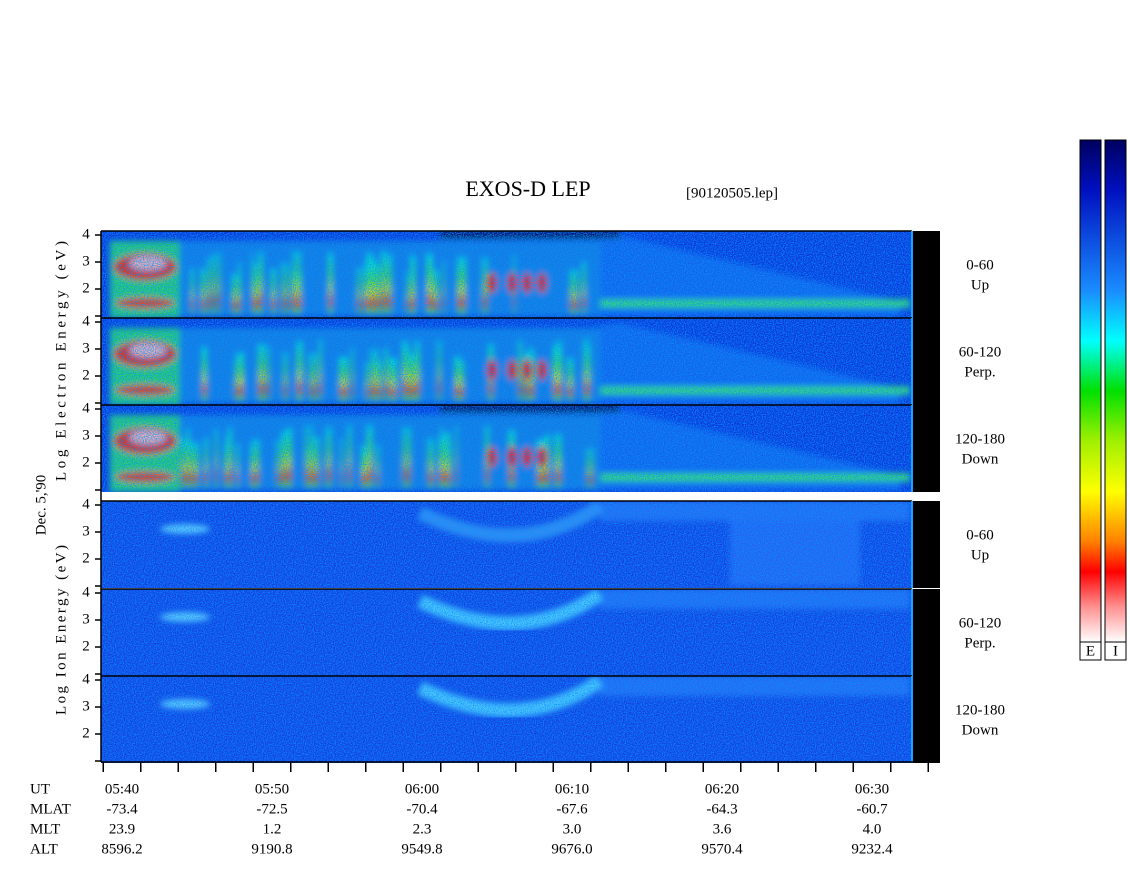 This screenshot has height=875, width=1130. I want to click on row-value: 06:10, so click(572, 789).